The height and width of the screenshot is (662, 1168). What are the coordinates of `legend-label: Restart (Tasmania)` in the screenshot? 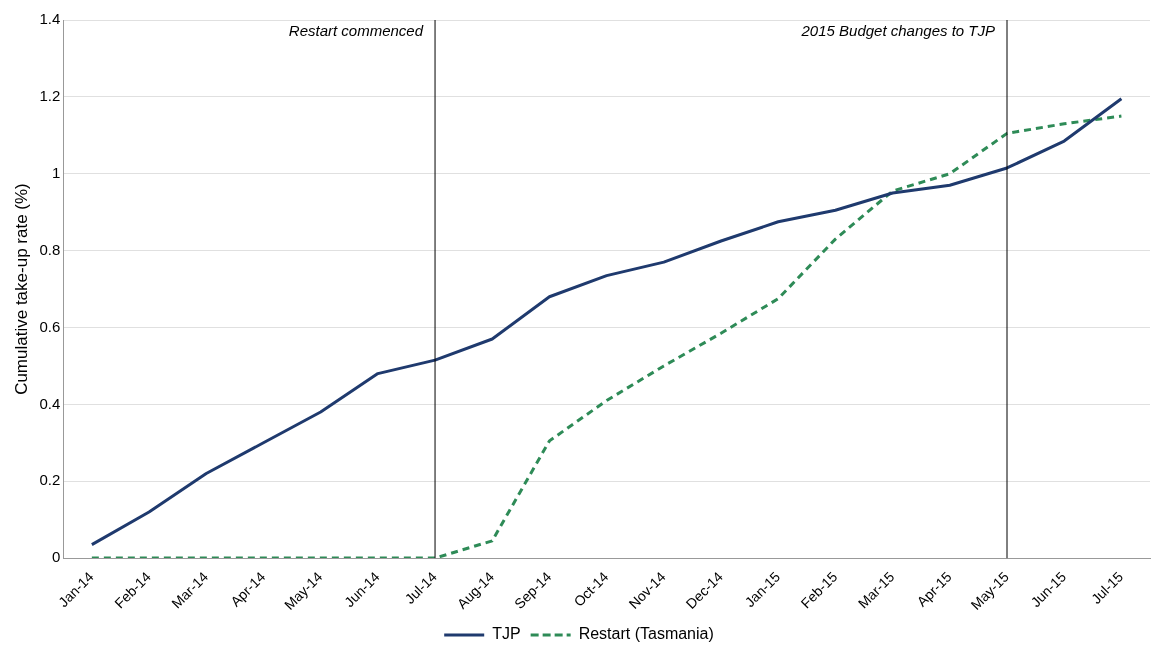 It's located at (646, 634).